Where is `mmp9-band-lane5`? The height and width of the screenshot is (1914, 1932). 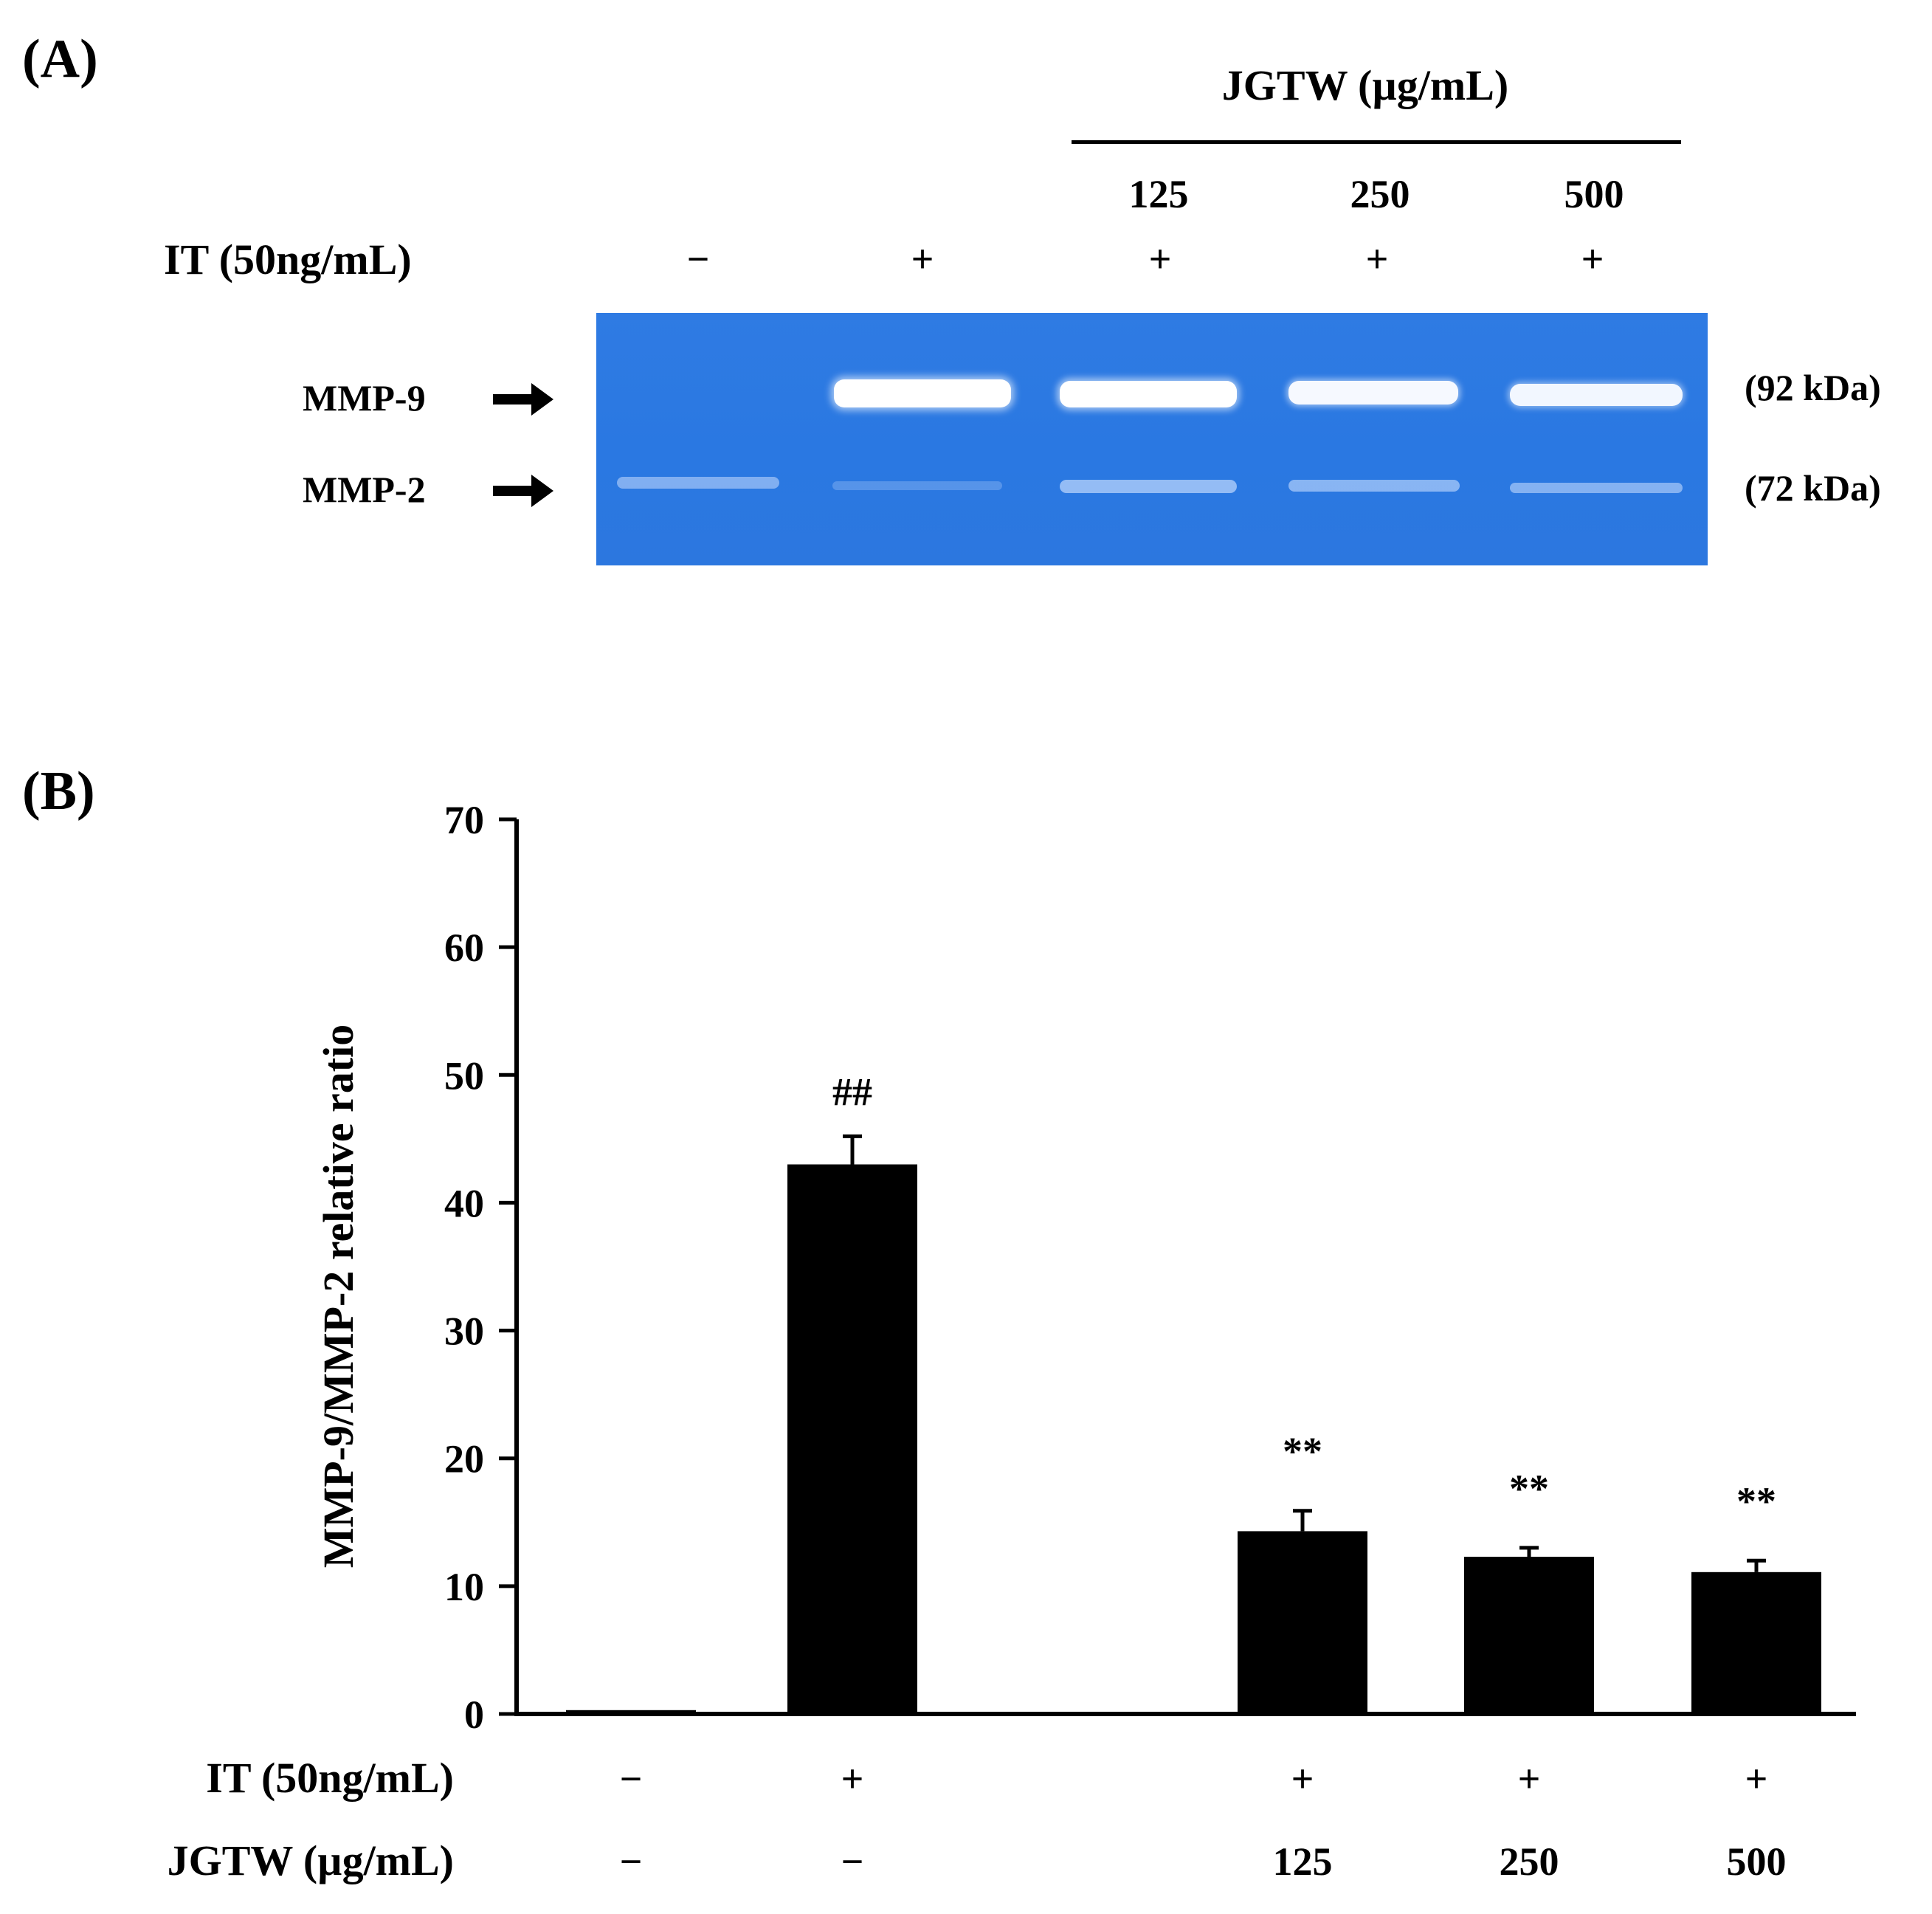
mmp9-band-lane5 is located at coordinates (1596, 395).